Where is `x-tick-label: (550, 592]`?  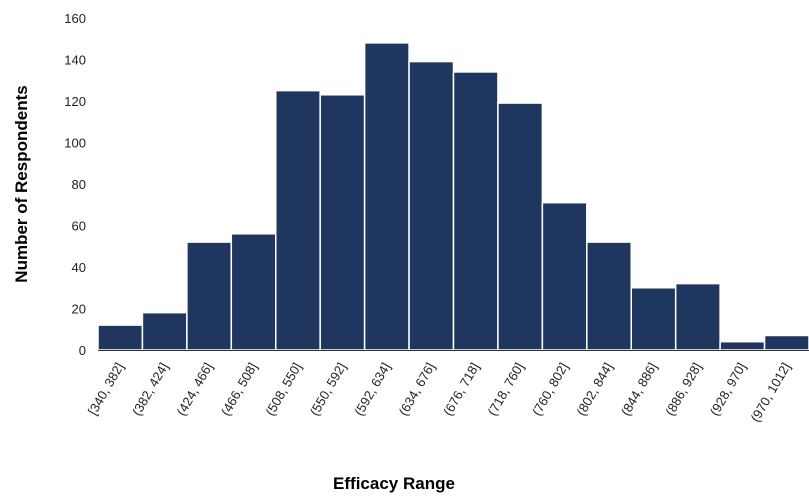 x-tick-label: (550, 592] is located at coordinates (328, 389).